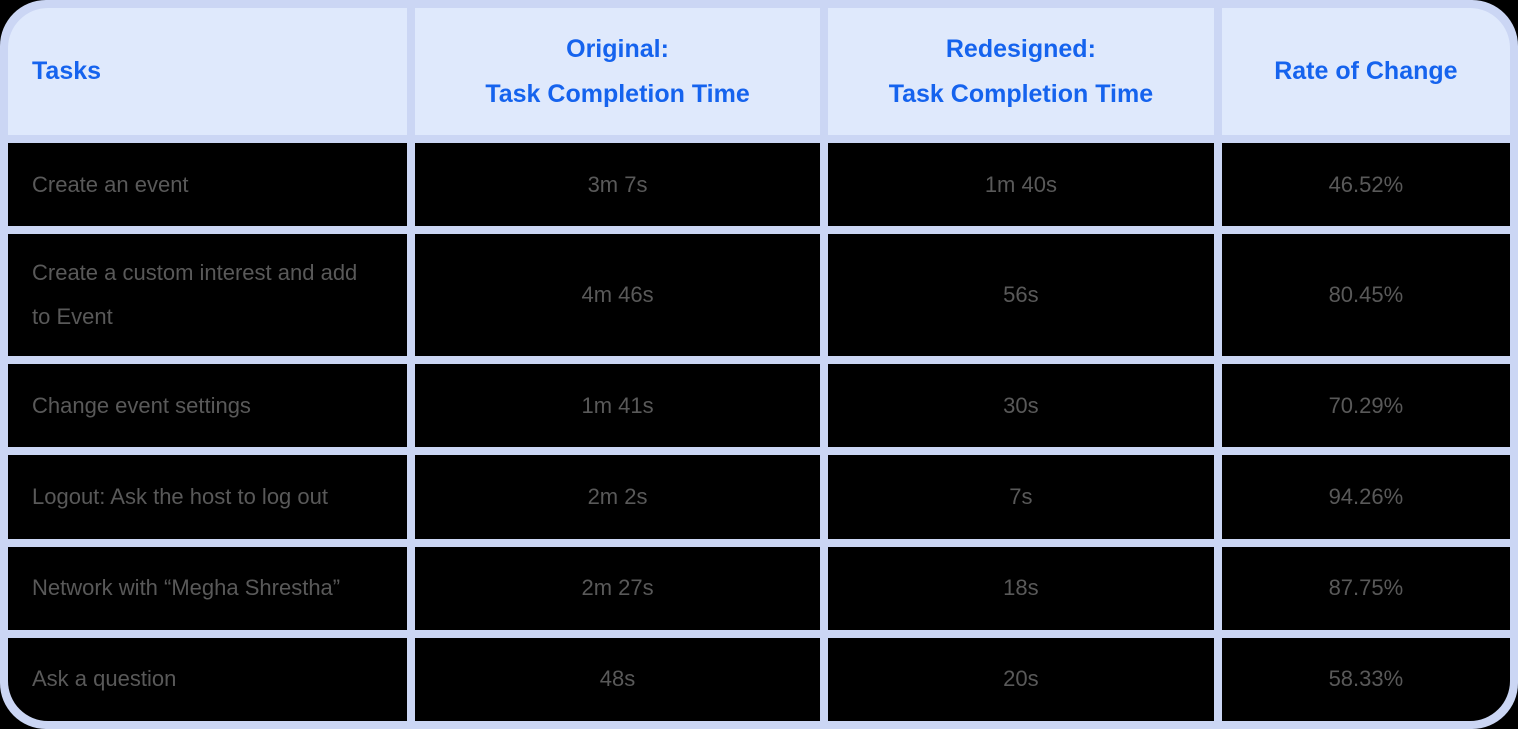 The image size is (1518, 729). I want to click on rate-of-change-cell: 80.45%, so click(1365, 295).